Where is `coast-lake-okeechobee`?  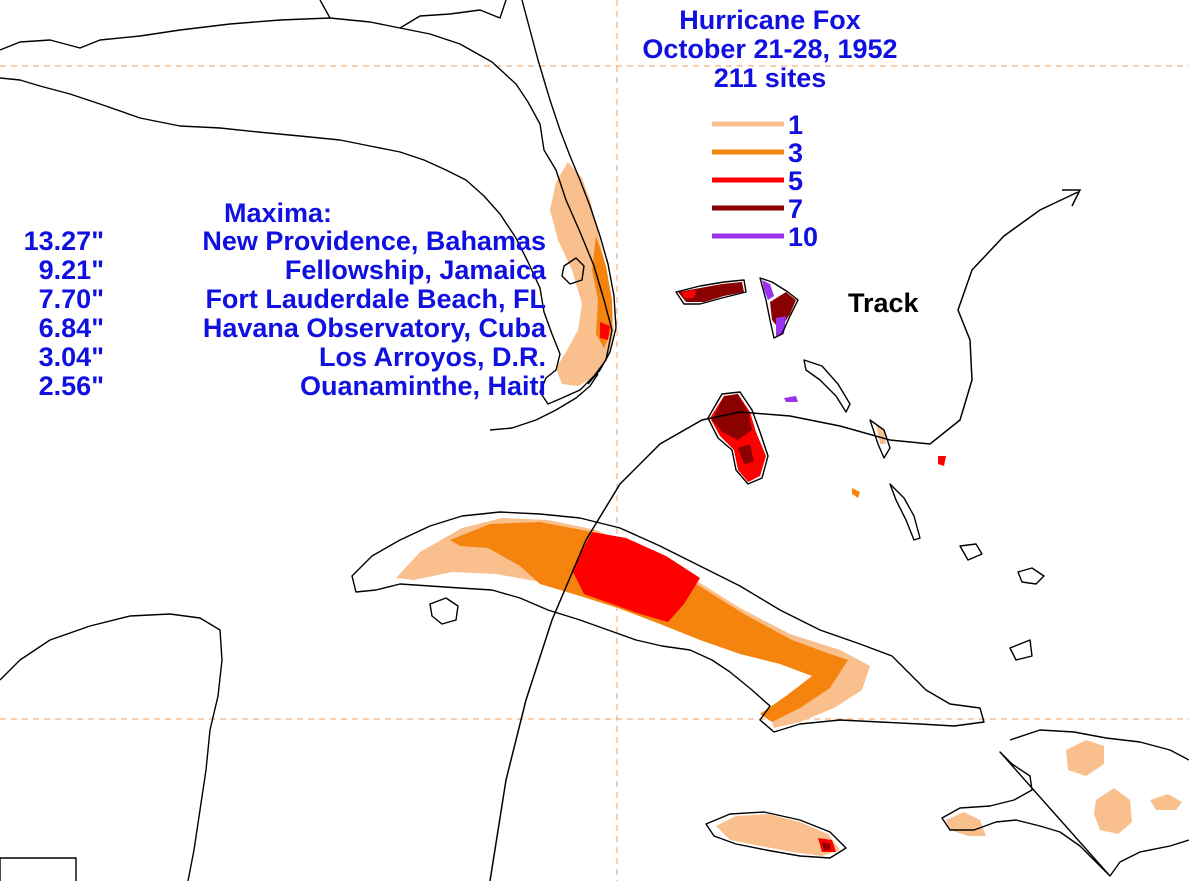
coast-lake-okeechobee is located at coordinates (573, 271).